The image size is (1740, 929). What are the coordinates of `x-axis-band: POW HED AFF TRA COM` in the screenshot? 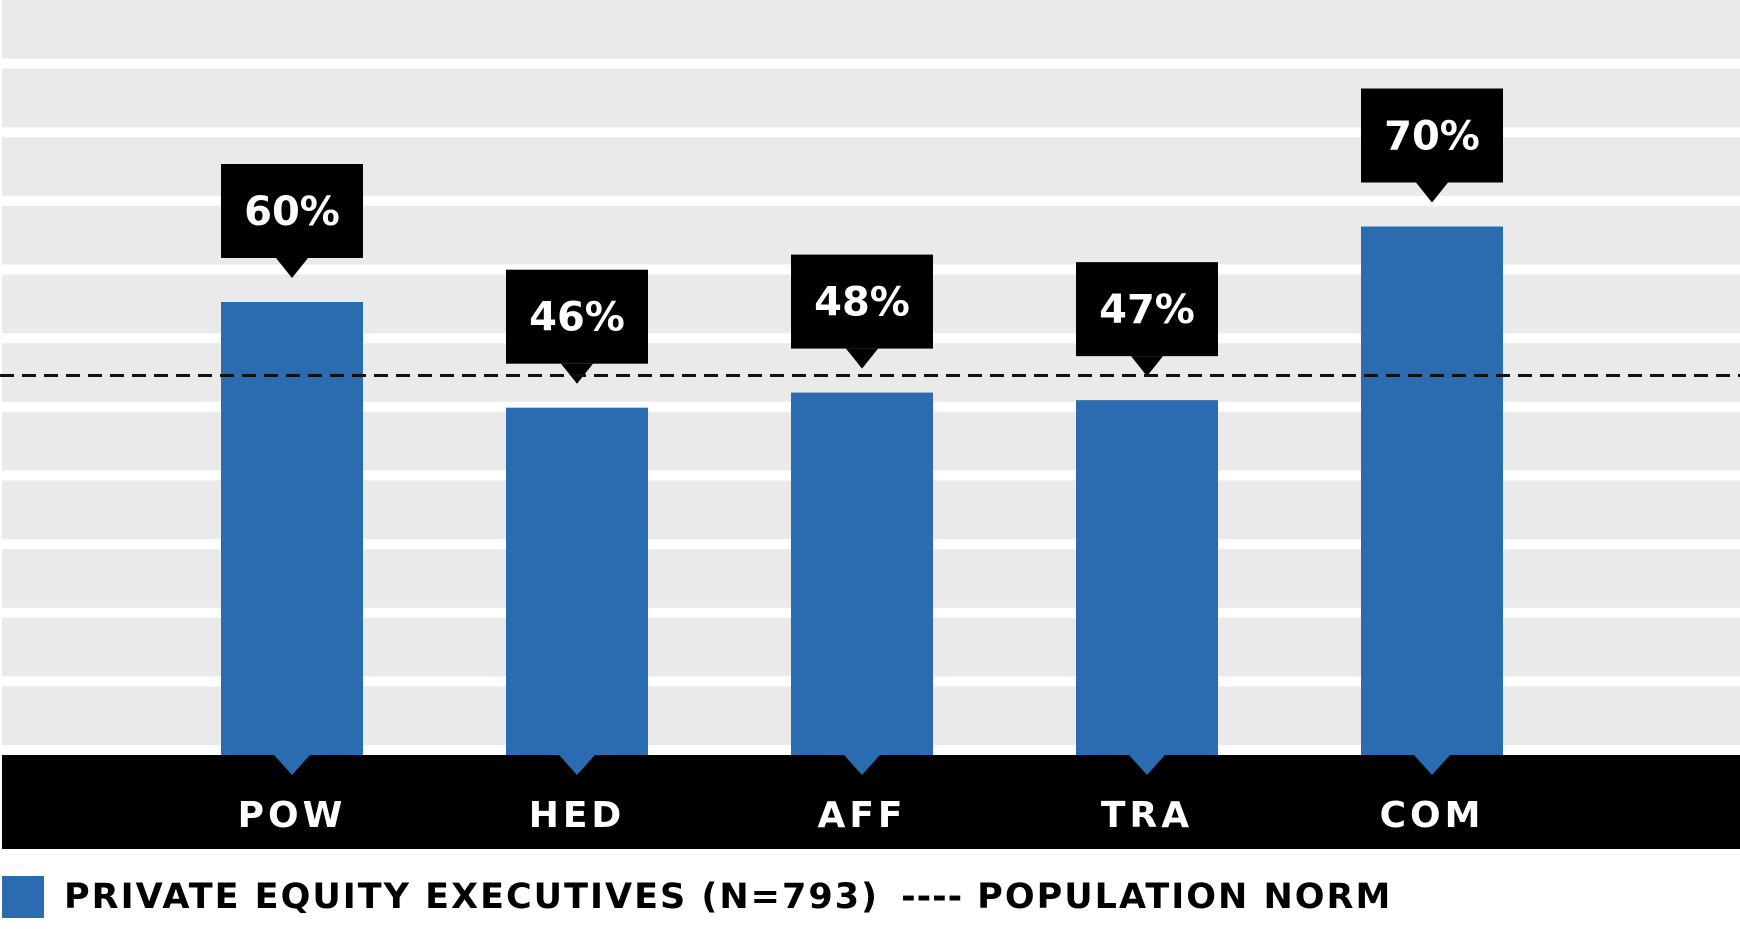 It's located at (871, 802).